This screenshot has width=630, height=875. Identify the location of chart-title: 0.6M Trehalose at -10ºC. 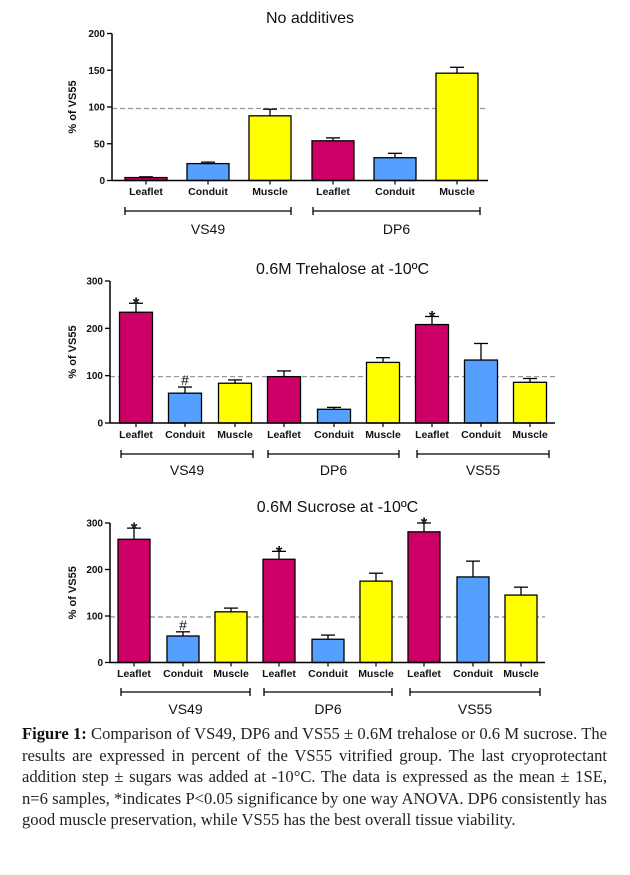
(342, 269).